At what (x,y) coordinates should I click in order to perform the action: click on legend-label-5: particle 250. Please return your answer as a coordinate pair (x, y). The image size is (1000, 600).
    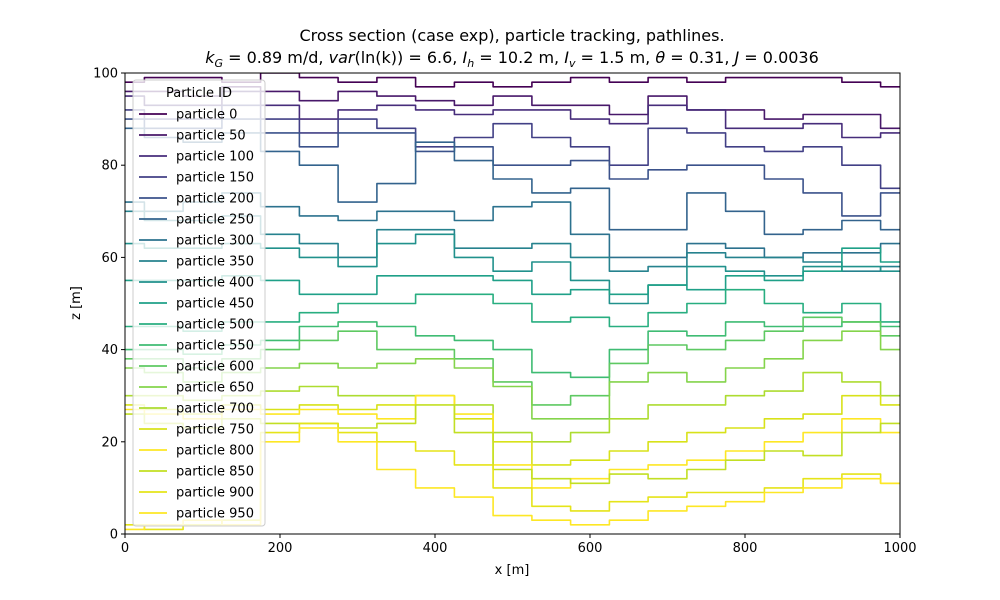
    Looking at the image, I should click on (215, 220).